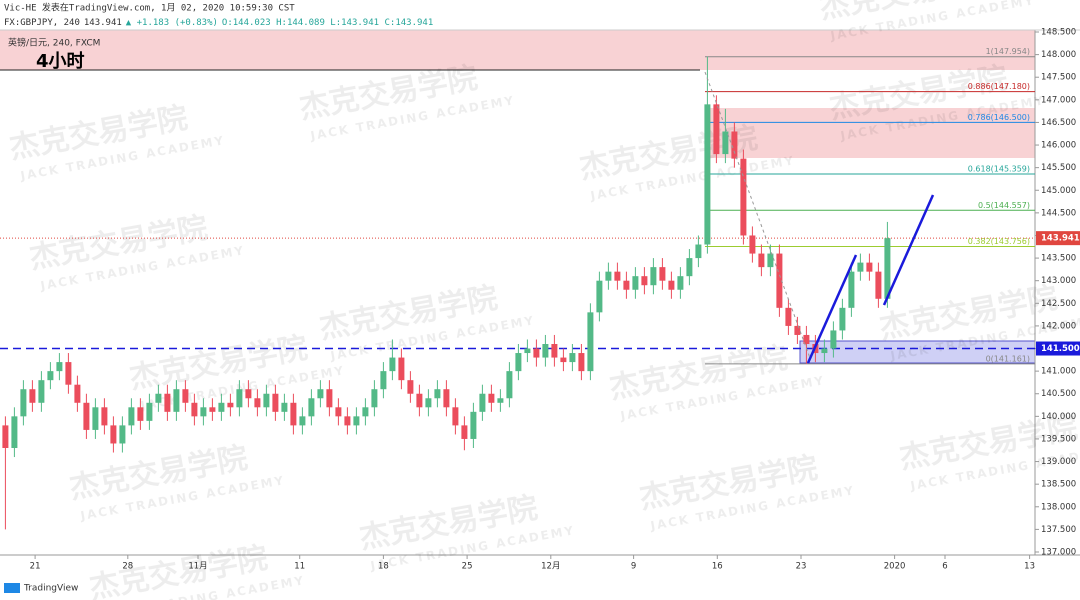 This screenshot has height=600, width=1080. What do you see at coordinates (944, 567) in the screenshot?
I see `x-tick-label: 6` at bounding box center [944, 567].